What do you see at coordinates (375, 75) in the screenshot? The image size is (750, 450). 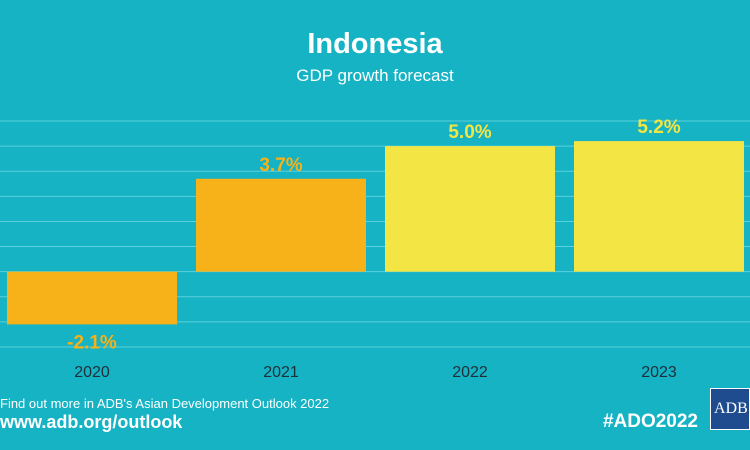 I see `chart-subtitle: GDP growth forecast` at bounding box center [375, 75].